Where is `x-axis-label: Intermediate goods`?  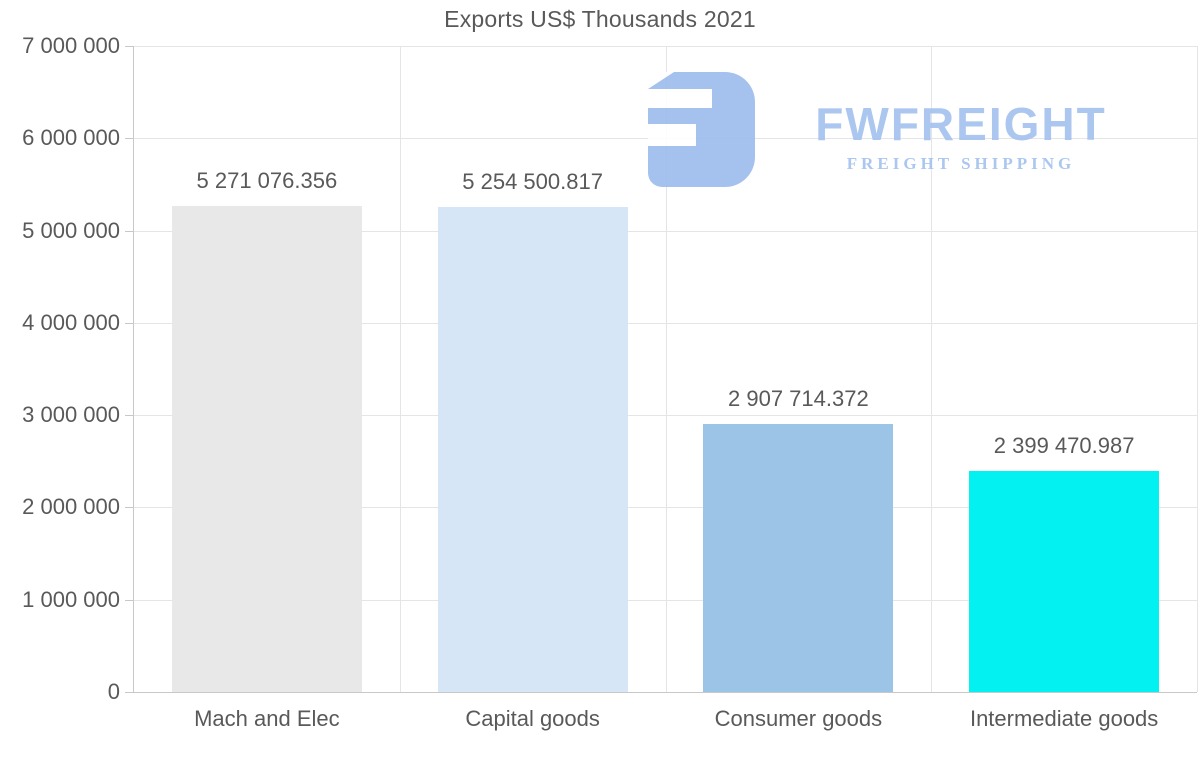 x-axis-label: Intermediate goods is located at coordinates (1064, 718).